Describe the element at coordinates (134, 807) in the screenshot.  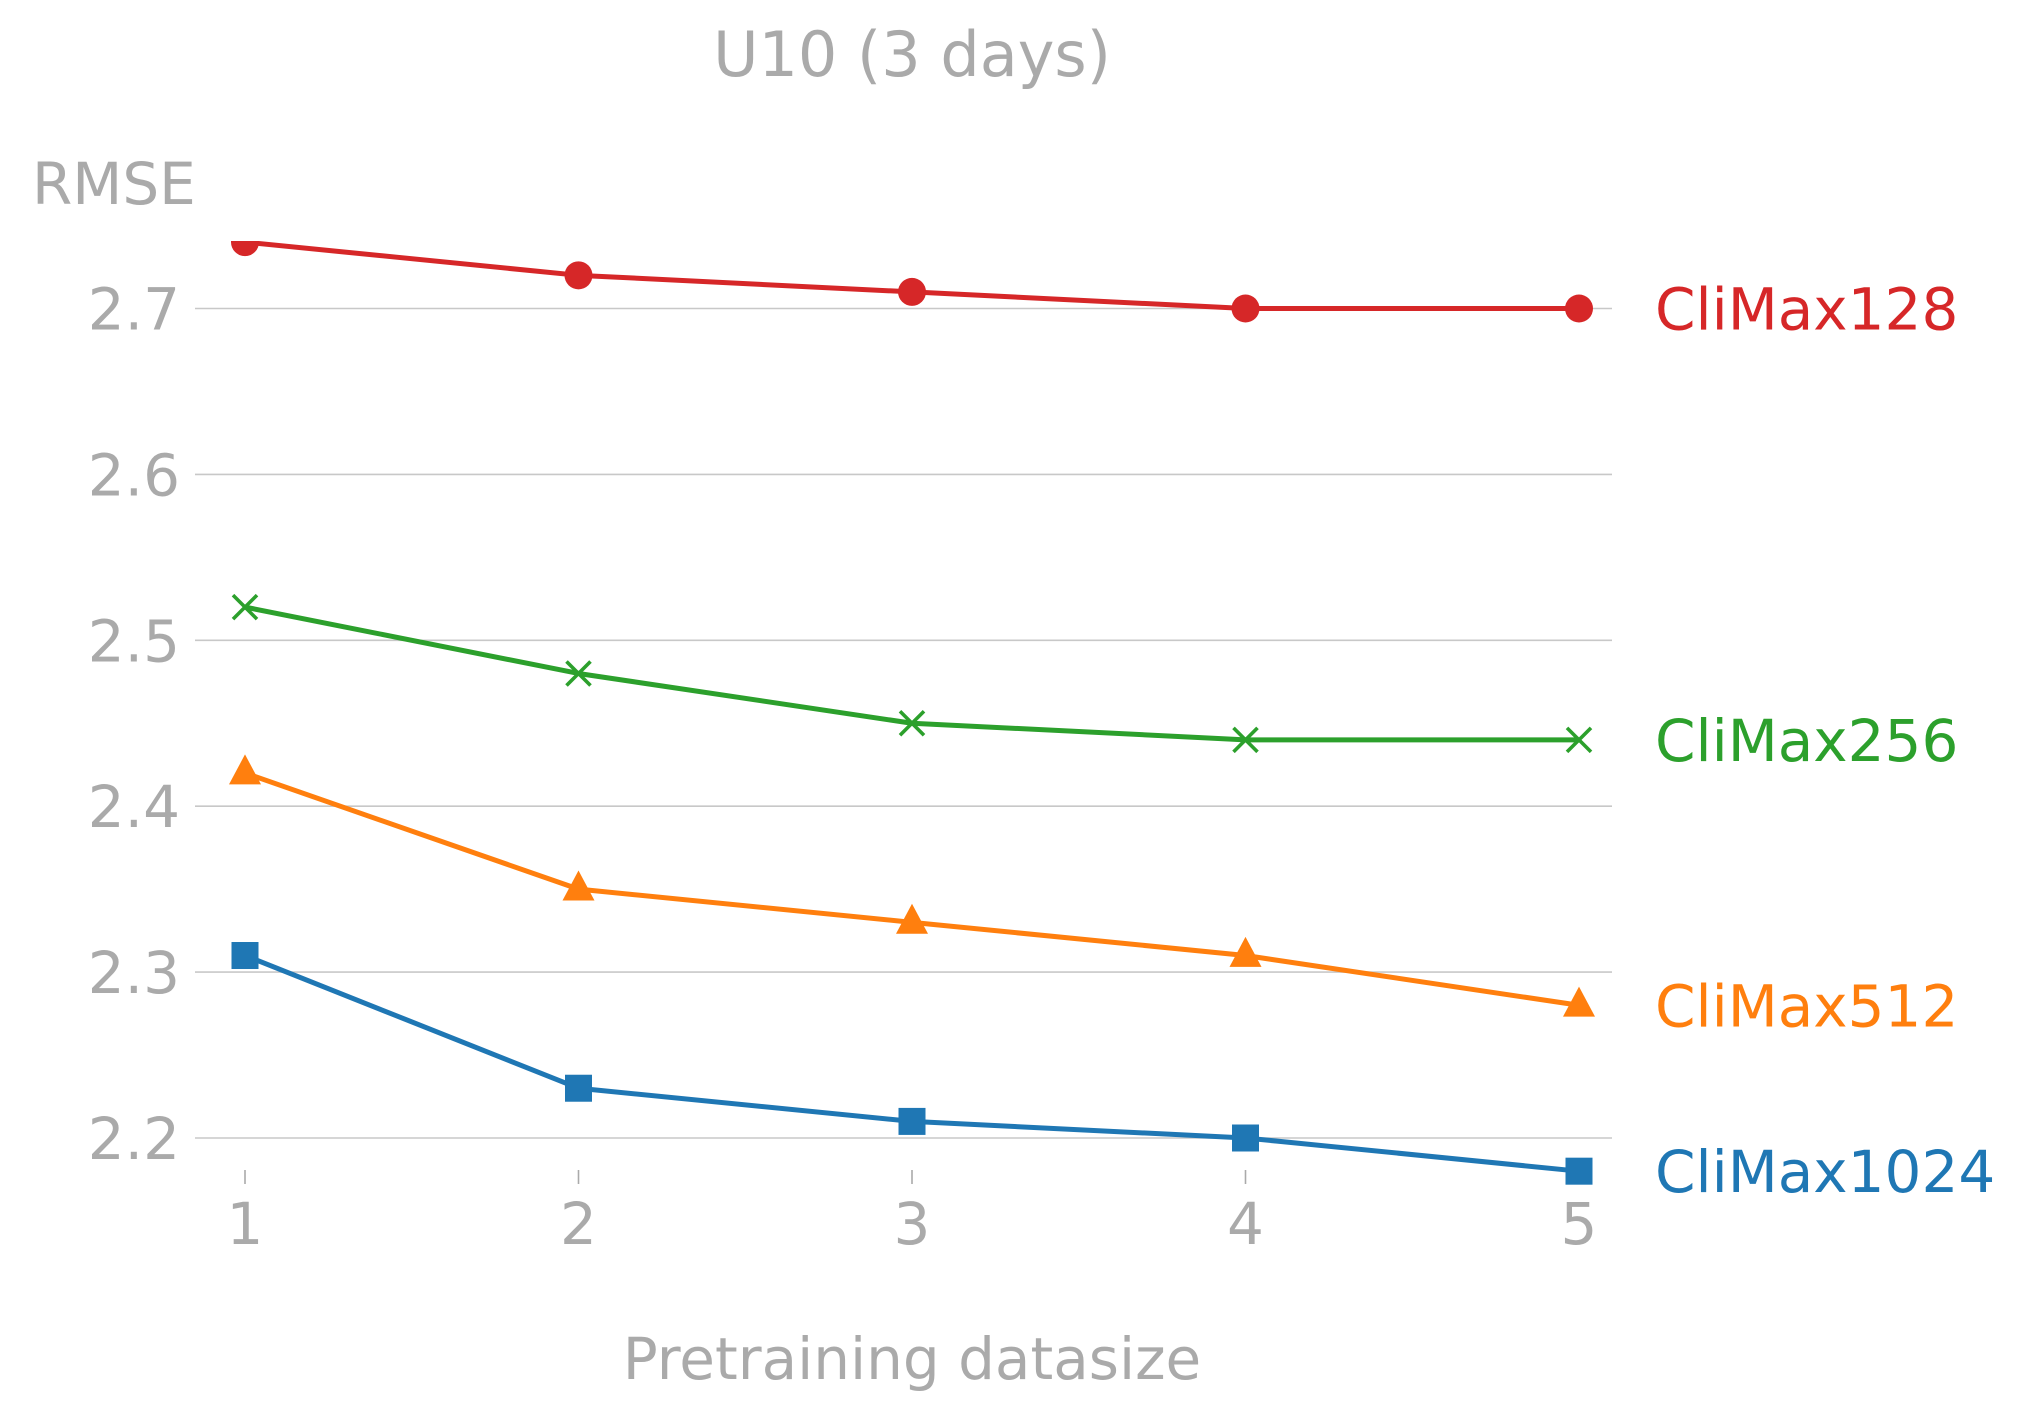
I see `y-tick-label: 2.4` at that location.